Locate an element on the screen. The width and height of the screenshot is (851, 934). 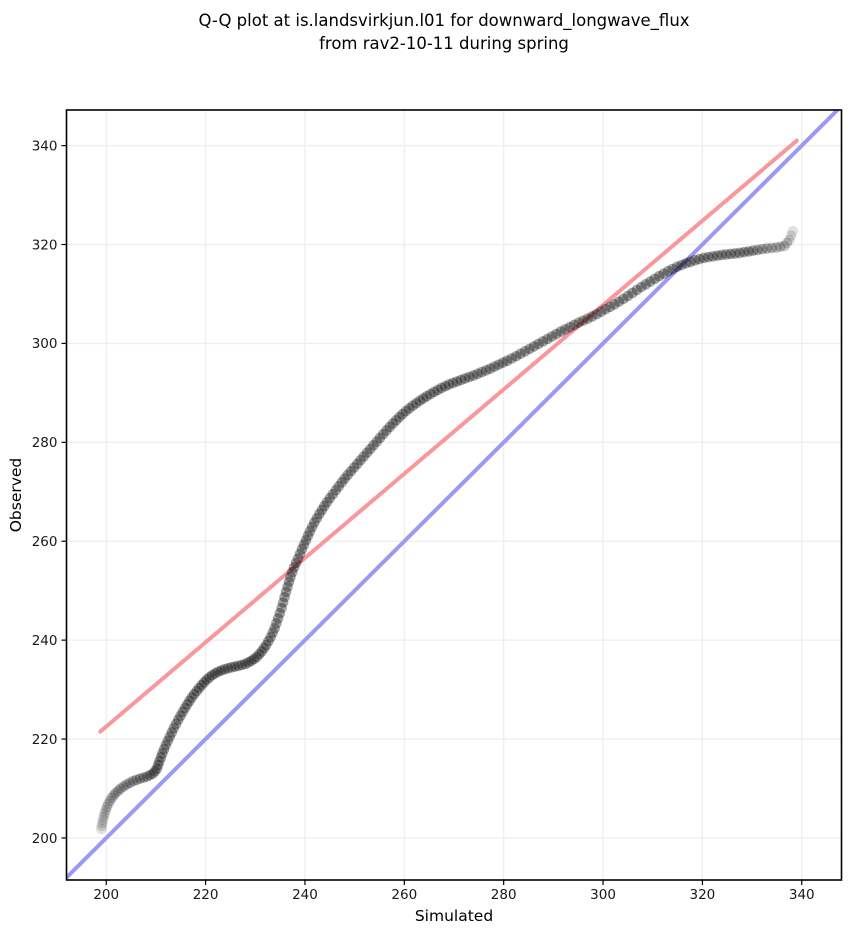
y-tick-label: 240 is located at coordinates (45, 641).